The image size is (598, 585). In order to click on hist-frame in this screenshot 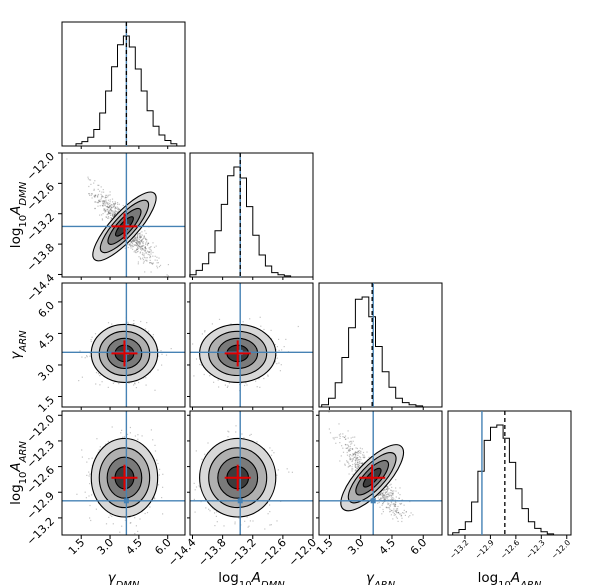, I will do `click(251, 215)`.